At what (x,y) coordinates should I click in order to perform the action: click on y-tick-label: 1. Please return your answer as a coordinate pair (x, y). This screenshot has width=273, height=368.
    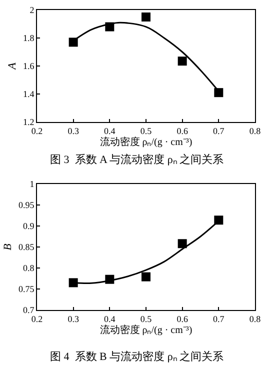
    Looking at the image, I should click on (32, 184).